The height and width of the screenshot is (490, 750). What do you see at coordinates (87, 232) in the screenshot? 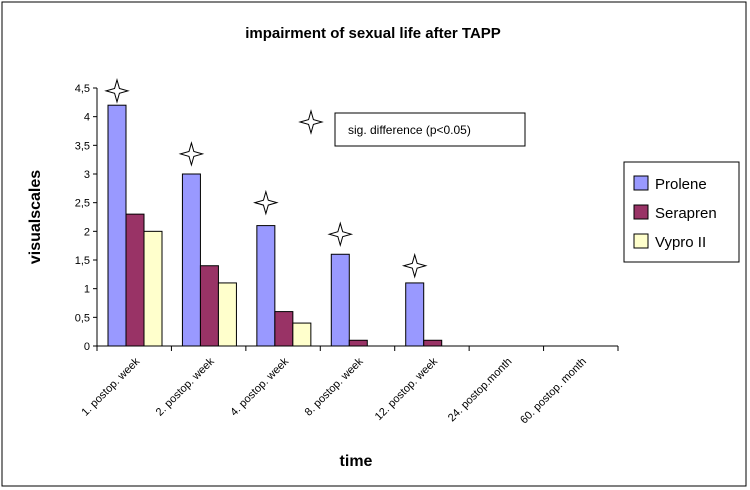
I see `y-tick-label: 2` at bounding box center [87, 232].